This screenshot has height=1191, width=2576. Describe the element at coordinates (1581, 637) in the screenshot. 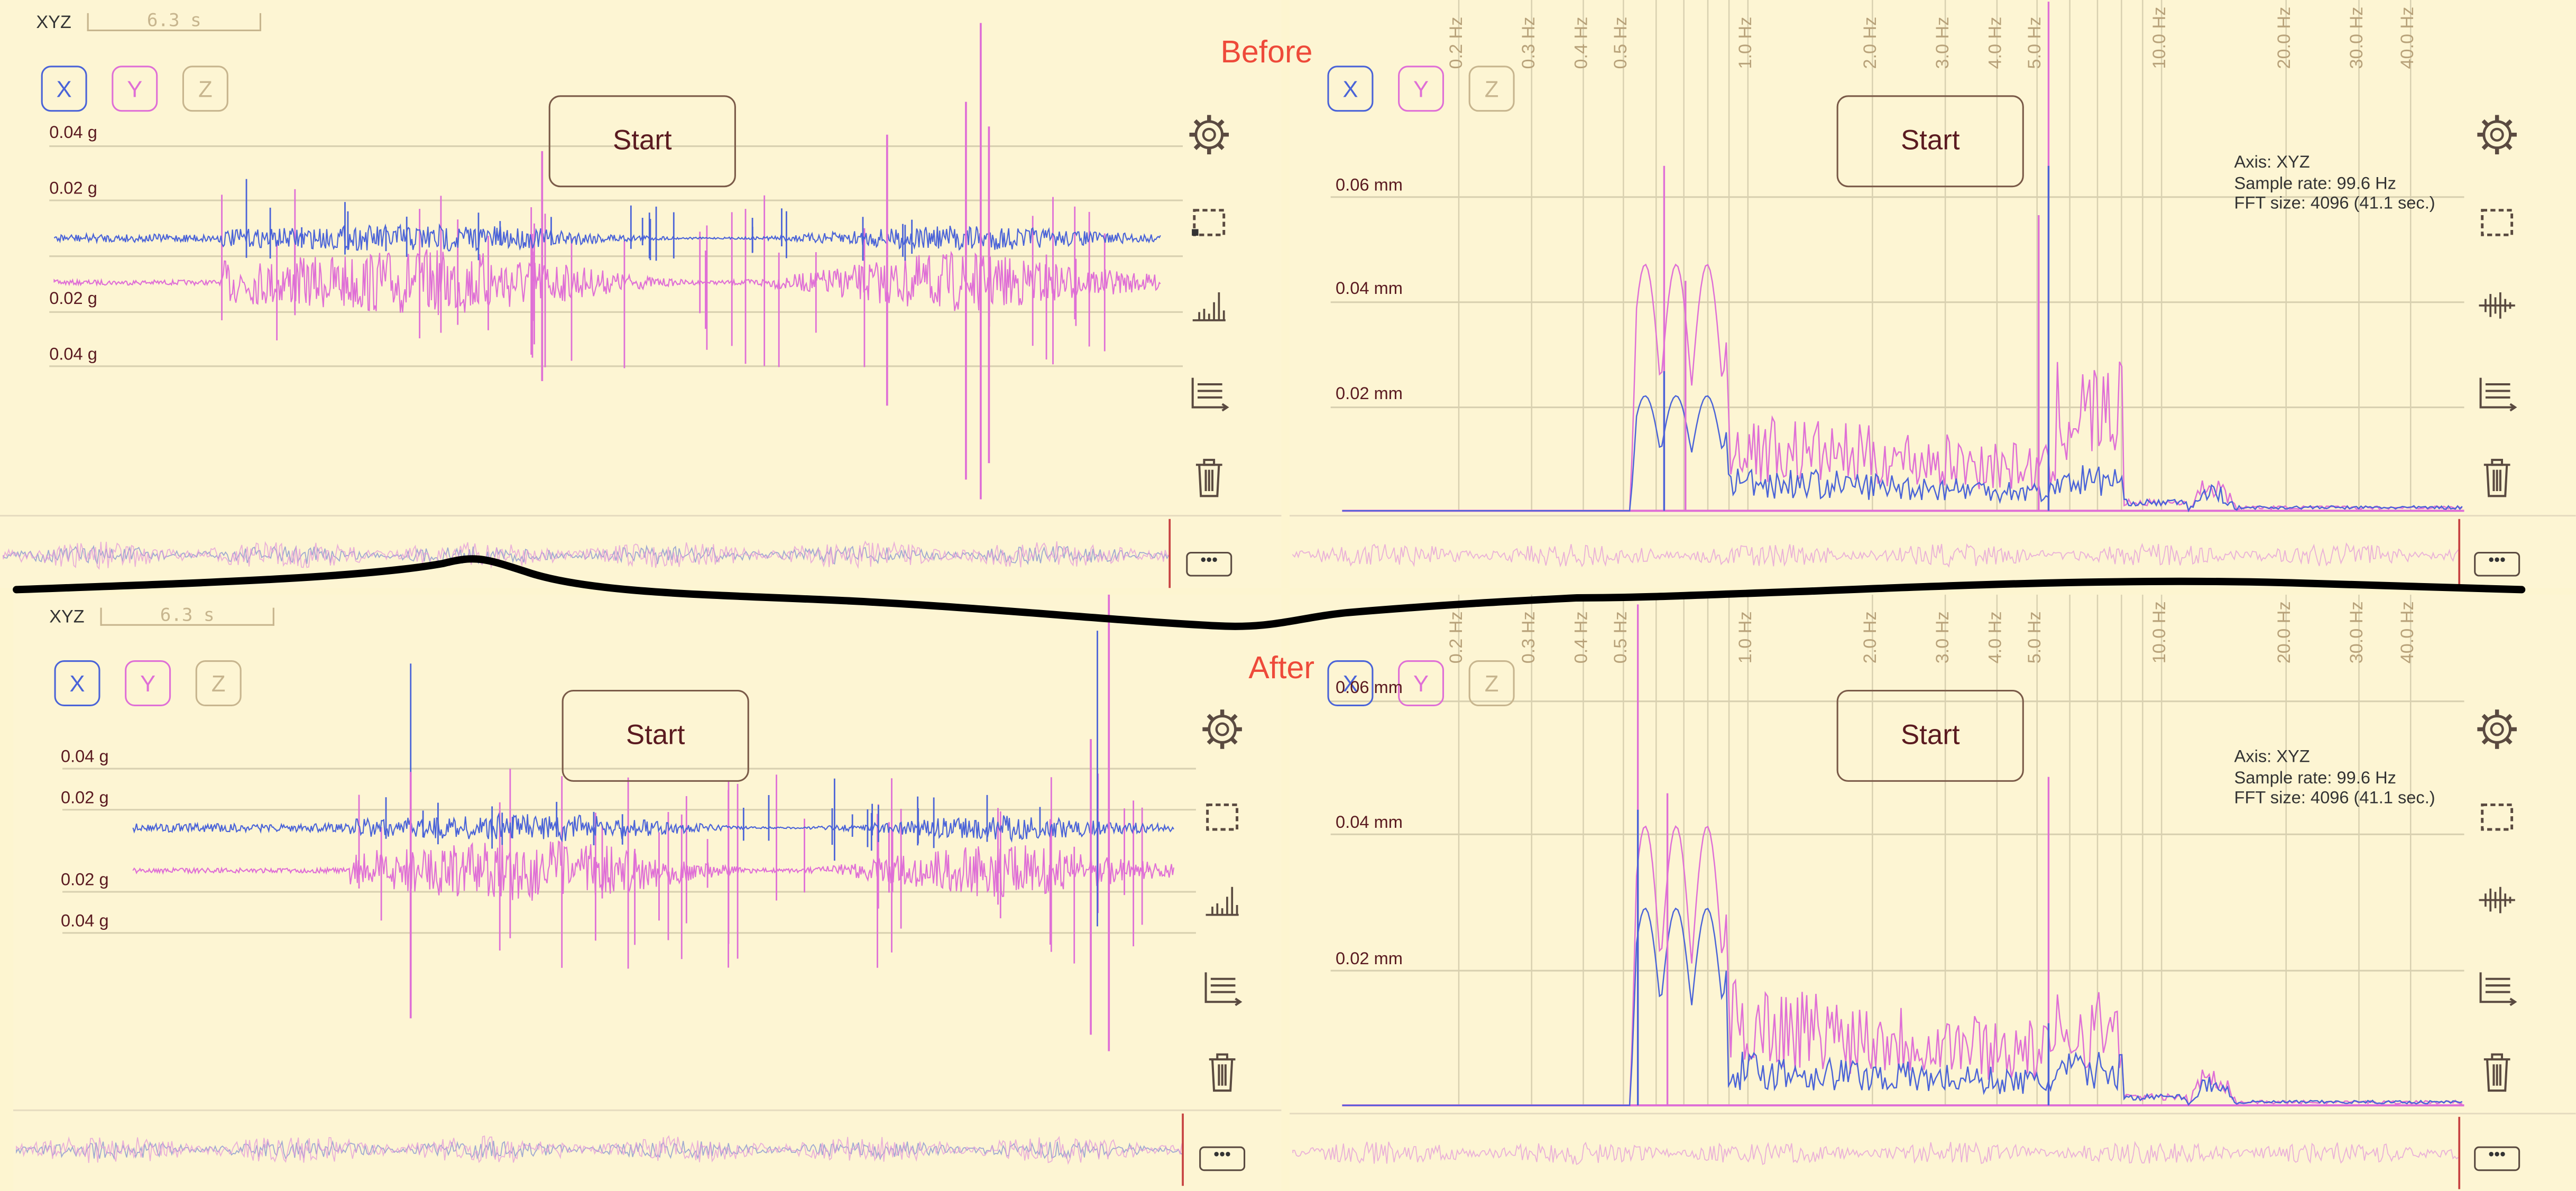

I see `frequency-label: 0.4 Hz` at that location.